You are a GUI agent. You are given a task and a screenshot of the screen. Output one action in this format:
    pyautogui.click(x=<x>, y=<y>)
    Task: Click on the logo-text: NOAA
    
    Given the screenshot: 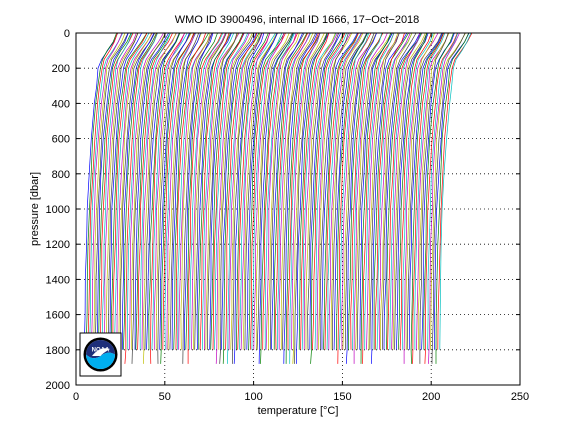 What is the action you would take?
    pyautogui.click(x=101, y=351)
    